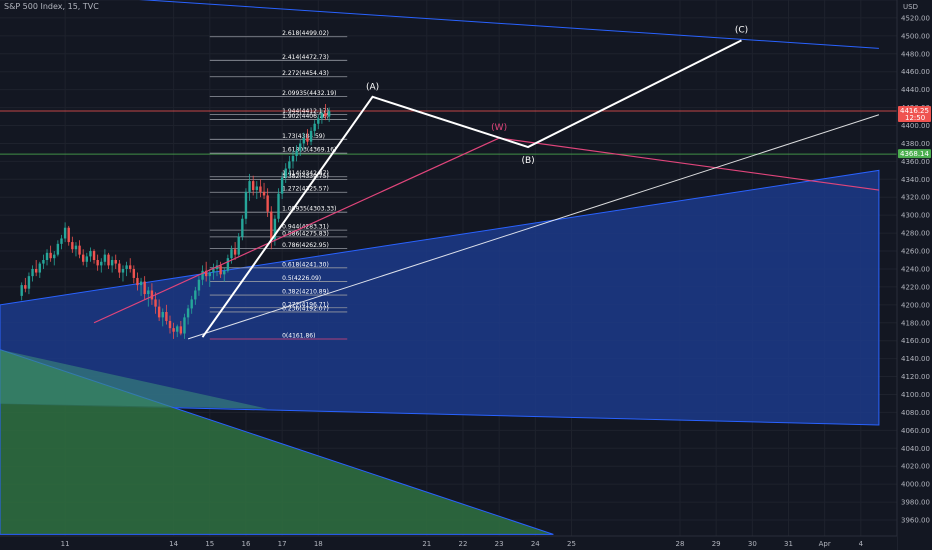 The width and height of the screenshot is (932, 550). Describe the element at coordinates (915, 118) in the screenshot. I see `price-tag-time: 12:50` at that location.